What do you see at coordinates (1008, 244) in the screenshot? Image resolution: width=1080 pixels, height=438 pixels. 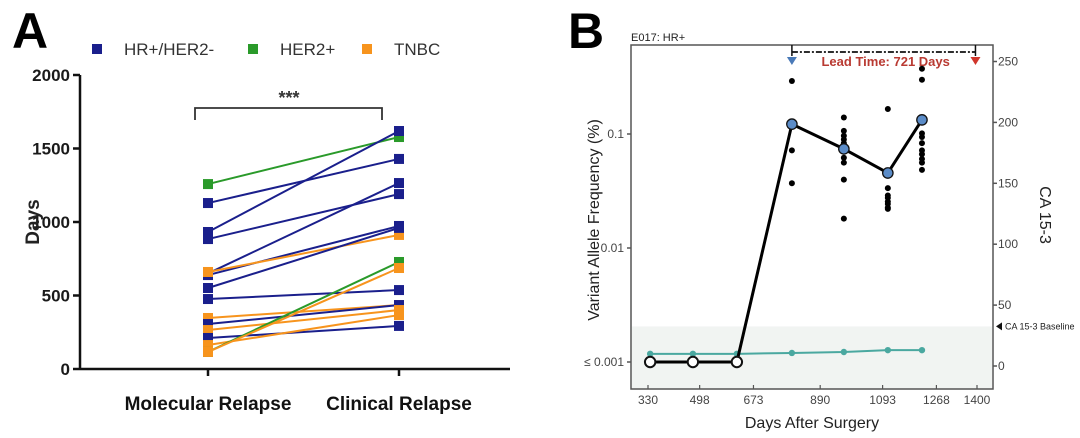 I see `b-right-tick-label: 100` at bounding box center [1008, 244].